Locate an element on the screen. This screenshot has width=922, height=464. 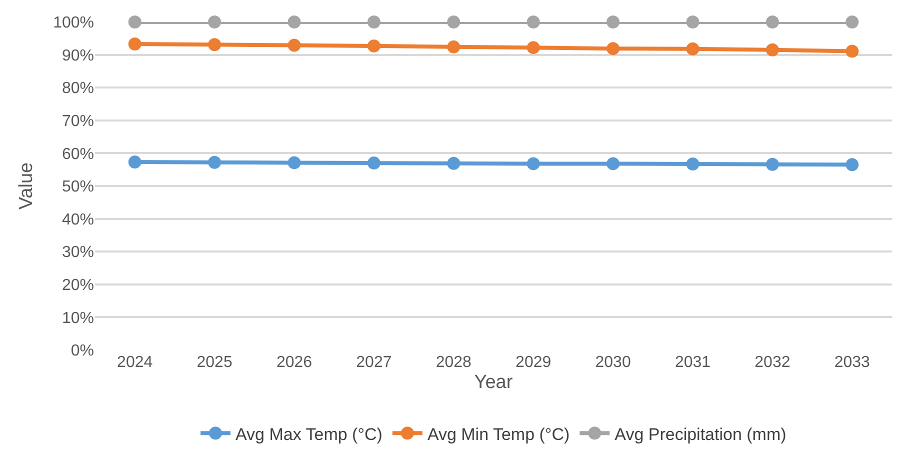
x-tick-label: 2033 is located at coordinates (852, 362).